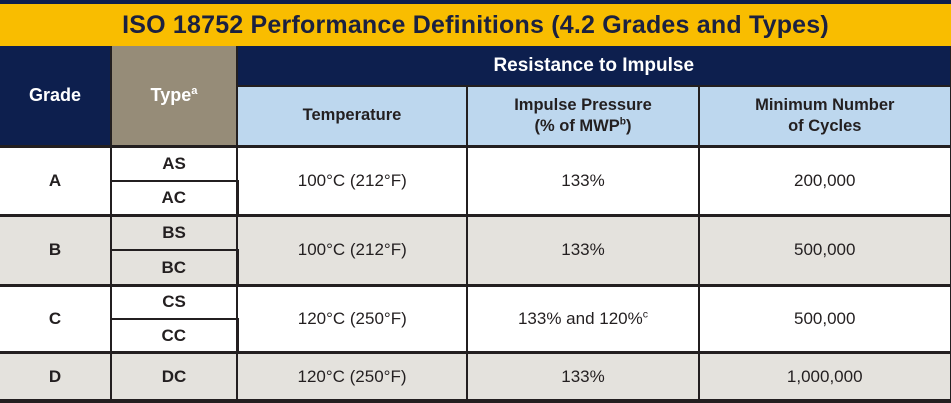  I want to click on cycles-cell-a: 200,000, so click(824, 180).